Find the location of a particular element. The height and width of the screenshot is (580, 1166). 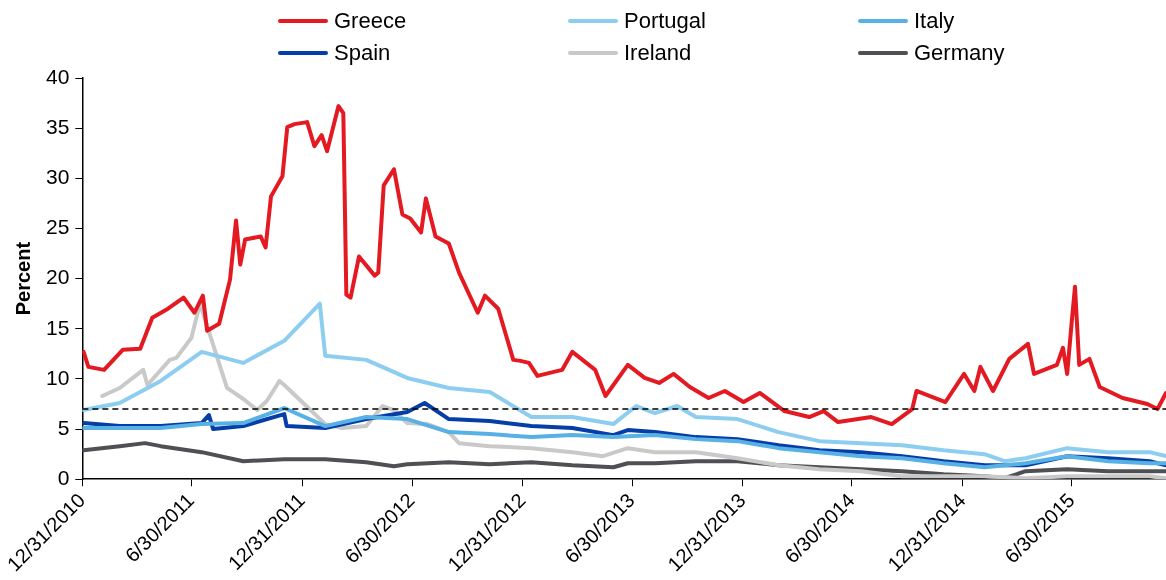

legend-label: Ireland is located at coordinates (658, 53).